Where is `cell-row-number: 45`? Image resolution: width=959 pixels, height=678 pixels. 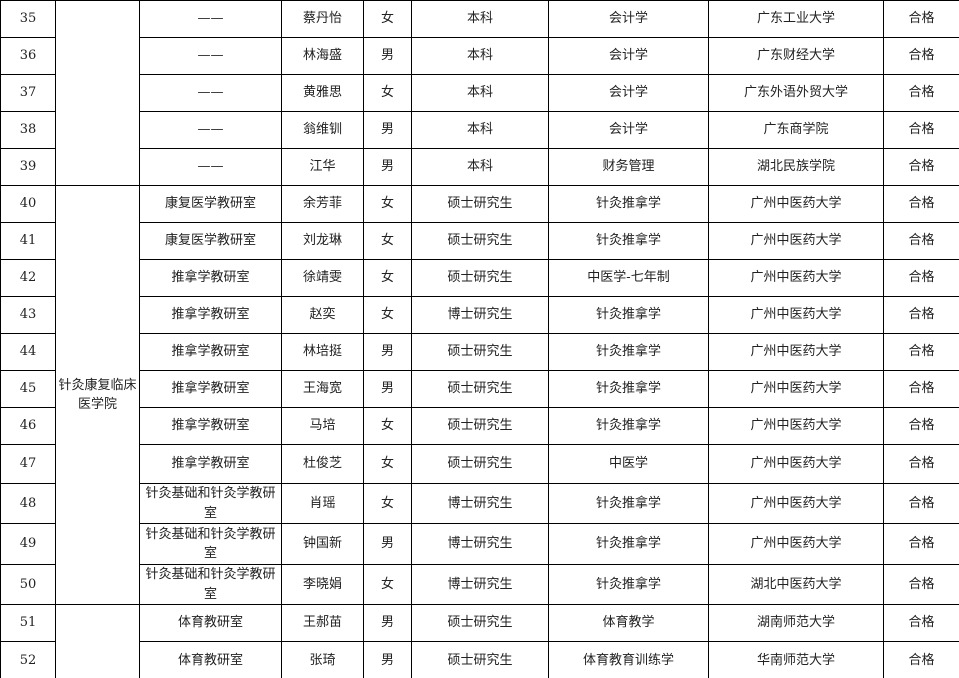
cell-row-number: 45 is located at coordinates (28, 389).